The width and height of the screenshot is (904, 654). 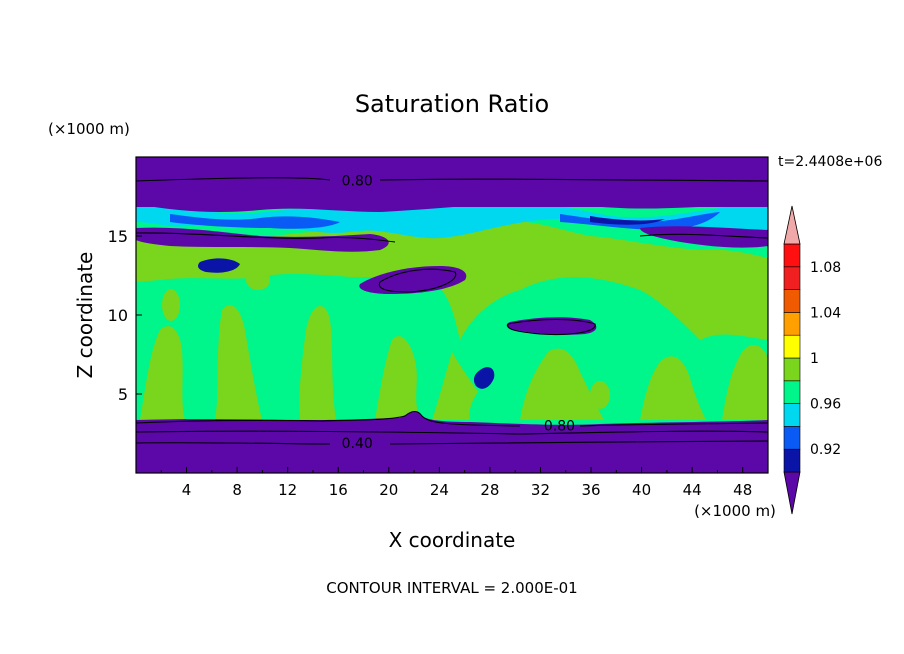 I want to click on y-axis-title: Z coordinate, so click(x=85, y=315).